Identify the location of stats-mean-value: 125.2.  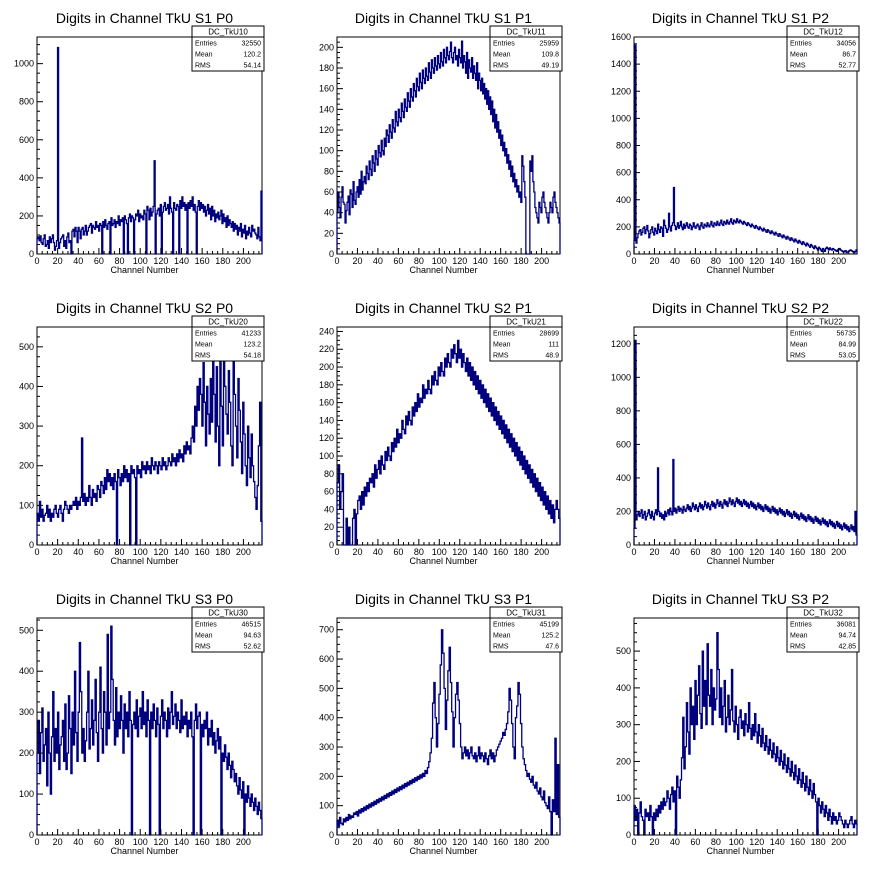
(550, 636).